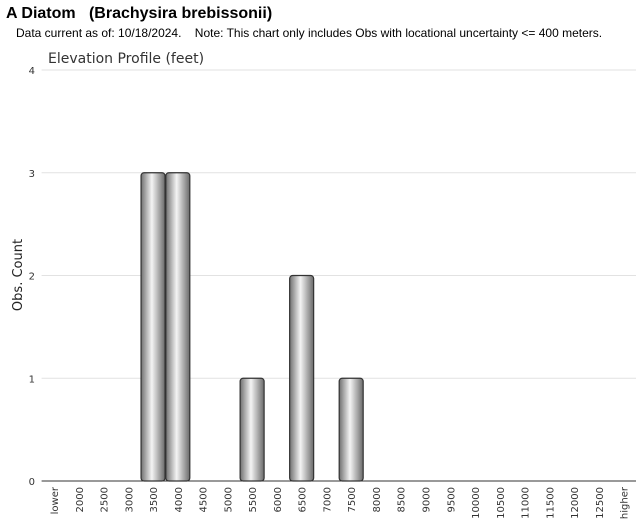 The height and width of the screenshot is (523, 640). I want to click on y-tick-label: 1, so click(32, 379).